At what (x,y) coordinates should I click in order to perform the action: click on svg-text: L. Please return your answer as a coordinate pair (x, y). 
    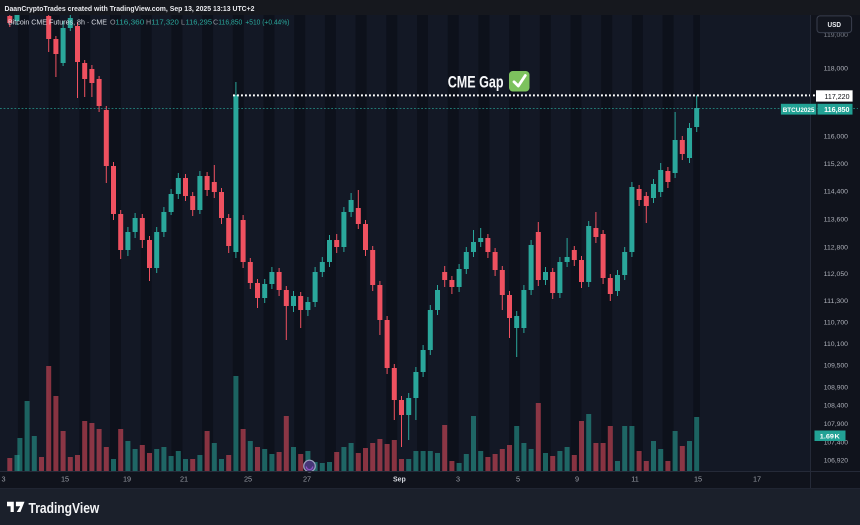
    Looking at the image, I should click on (183, 22).